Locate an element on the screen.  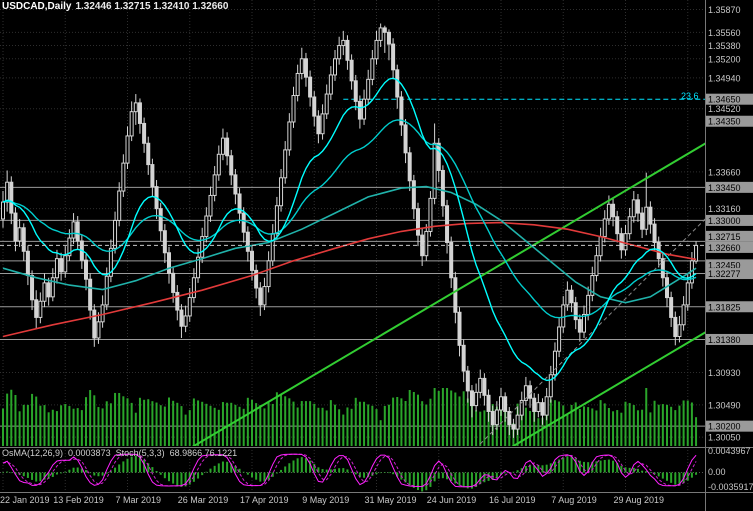
price-tick-label: 1.35200 is located at coordinates (724, 59).